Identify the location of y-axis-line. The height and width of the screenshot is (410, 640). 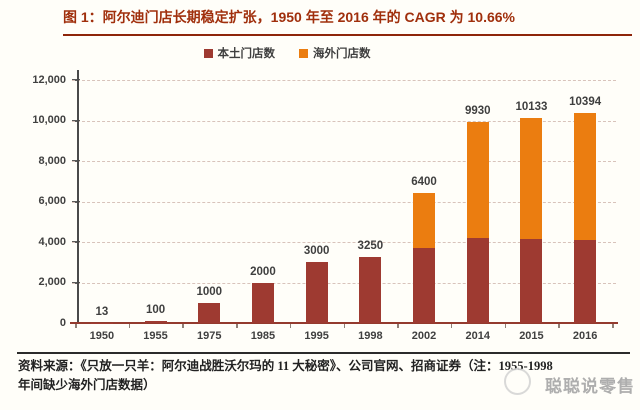
(78, 197).